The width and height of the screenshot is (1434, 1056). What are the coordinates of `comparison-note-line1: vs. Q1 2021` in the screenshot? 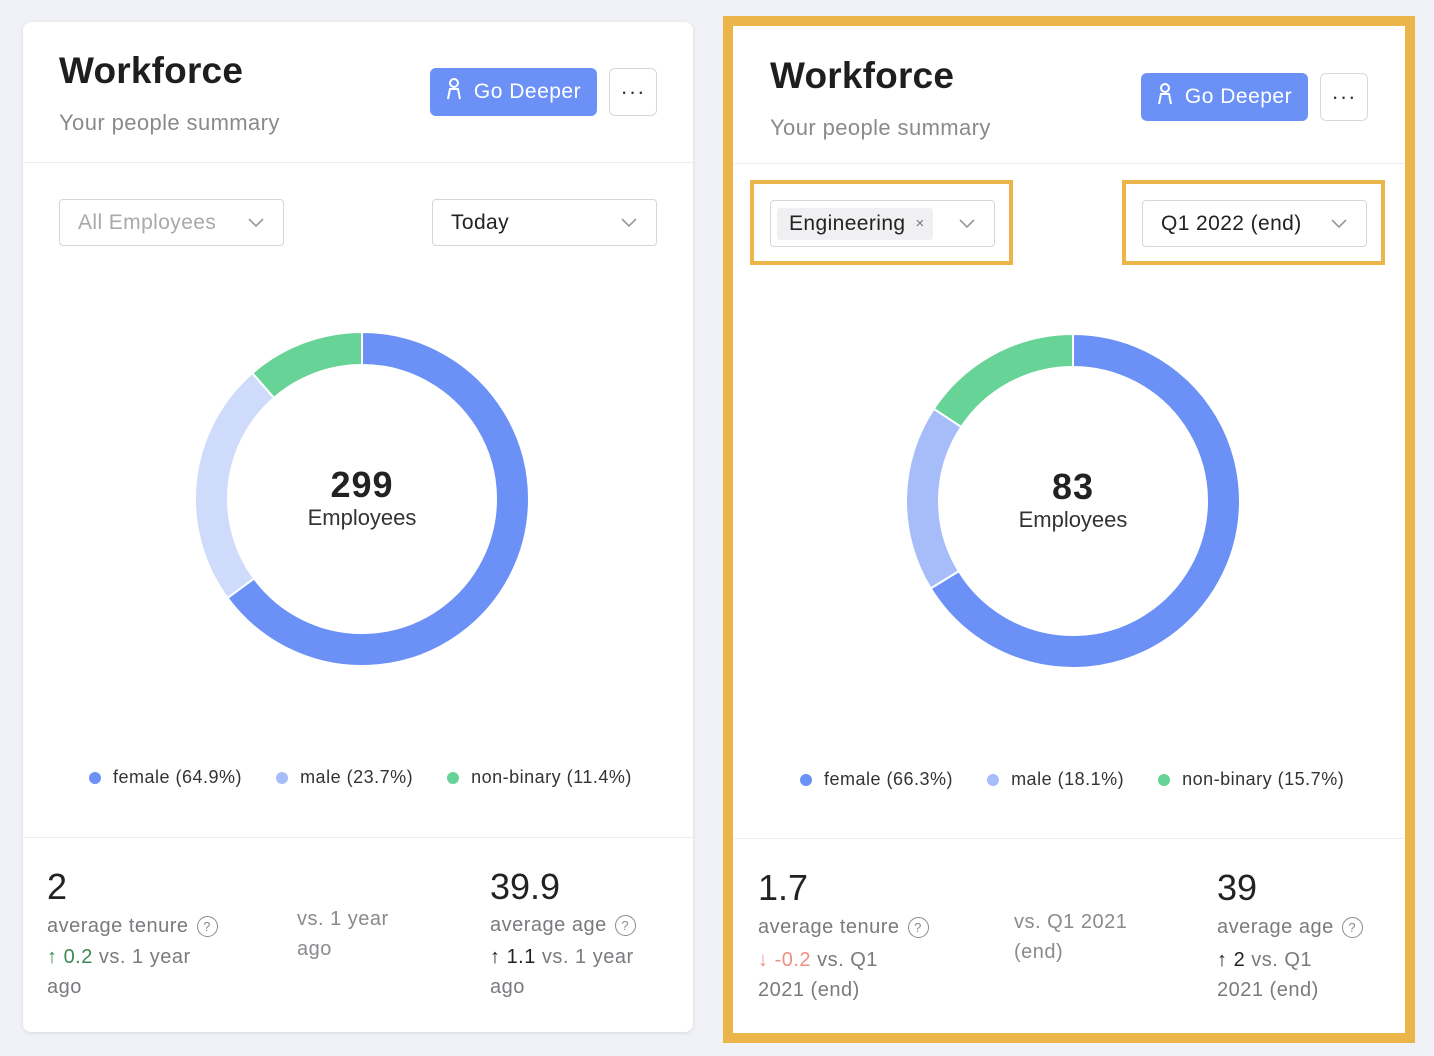 It's located at (1071, 922).